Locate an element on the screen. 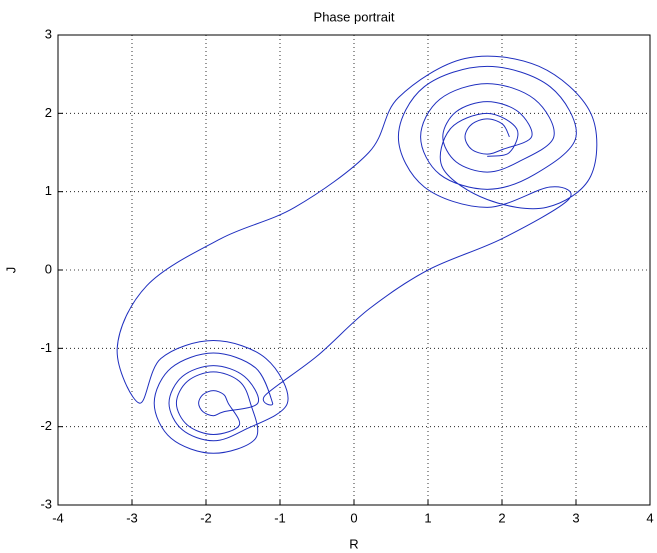 This screenshot has height=553, width=657. y-tick-label: 2 is located at coordinates (48, 112).